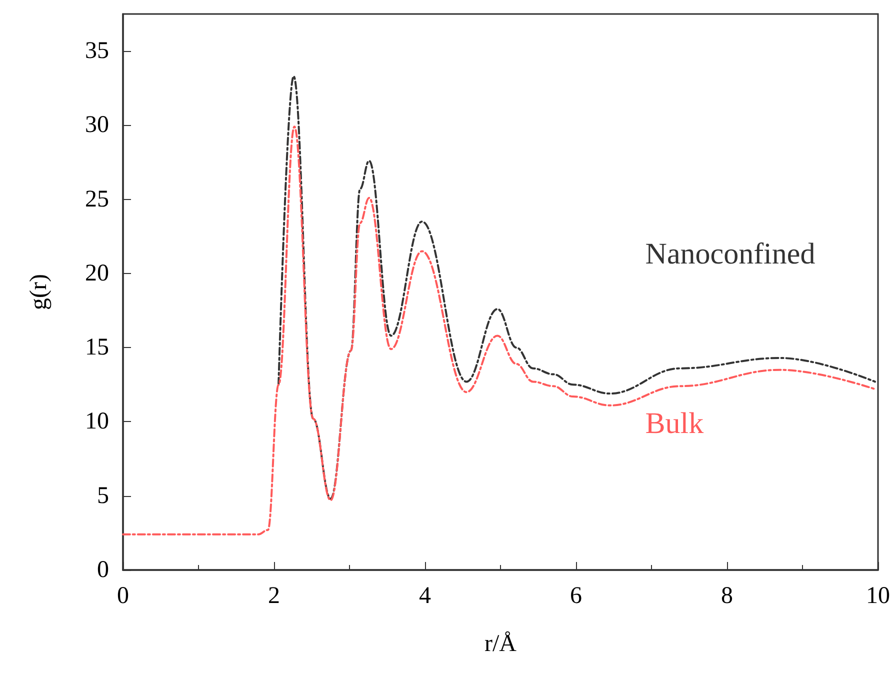 The image size is (896, 677). I want to click on x-tick-label: 4, so click(425, 596).